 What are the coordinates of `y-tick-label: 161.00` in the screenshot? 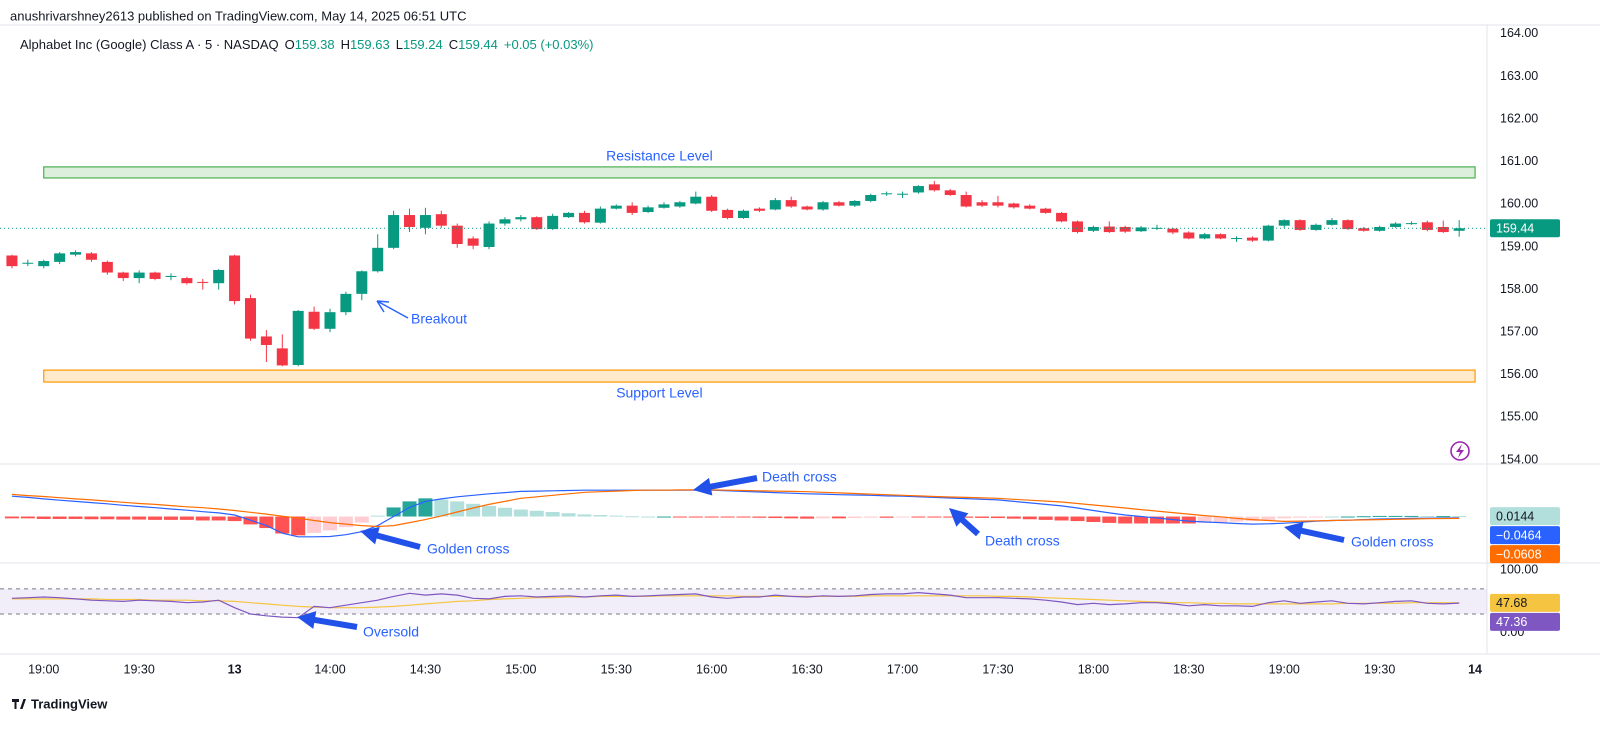 It's located at (1519, 161).